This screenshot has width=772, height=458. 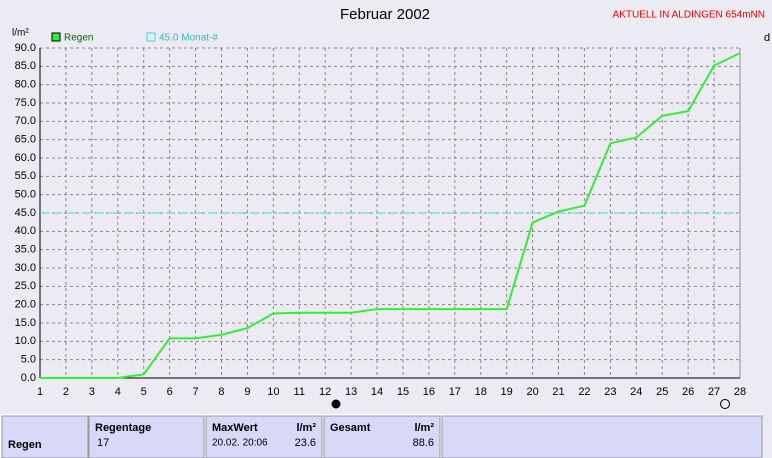 I want to click on y-tick-label: 70.0, so click(x=25, y=121).